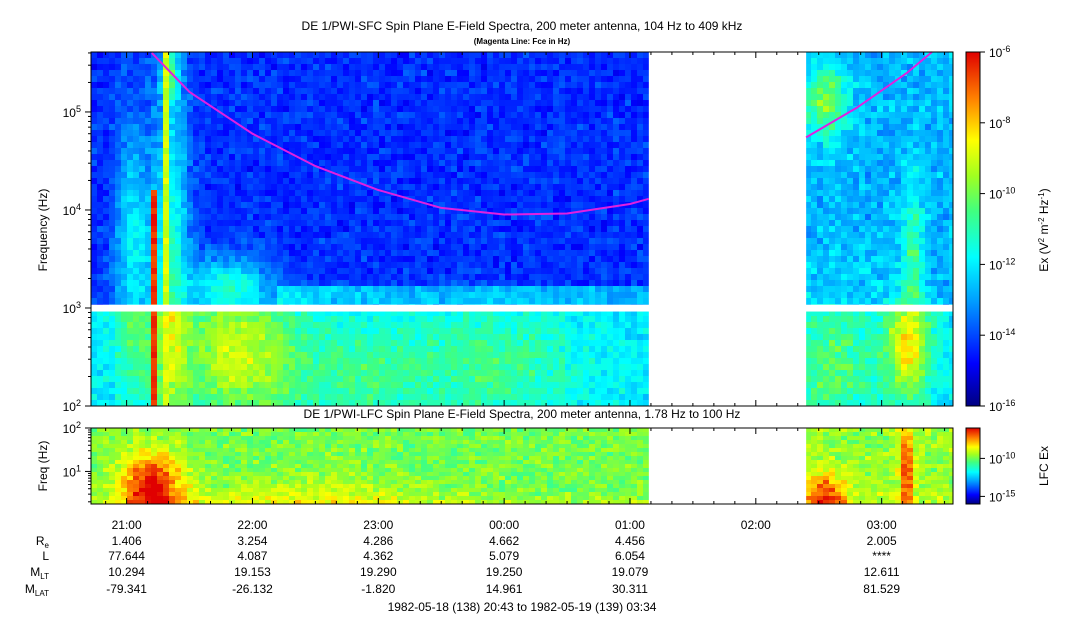  I want to click on ephemeris-value: 4.087, so click(252, 556).